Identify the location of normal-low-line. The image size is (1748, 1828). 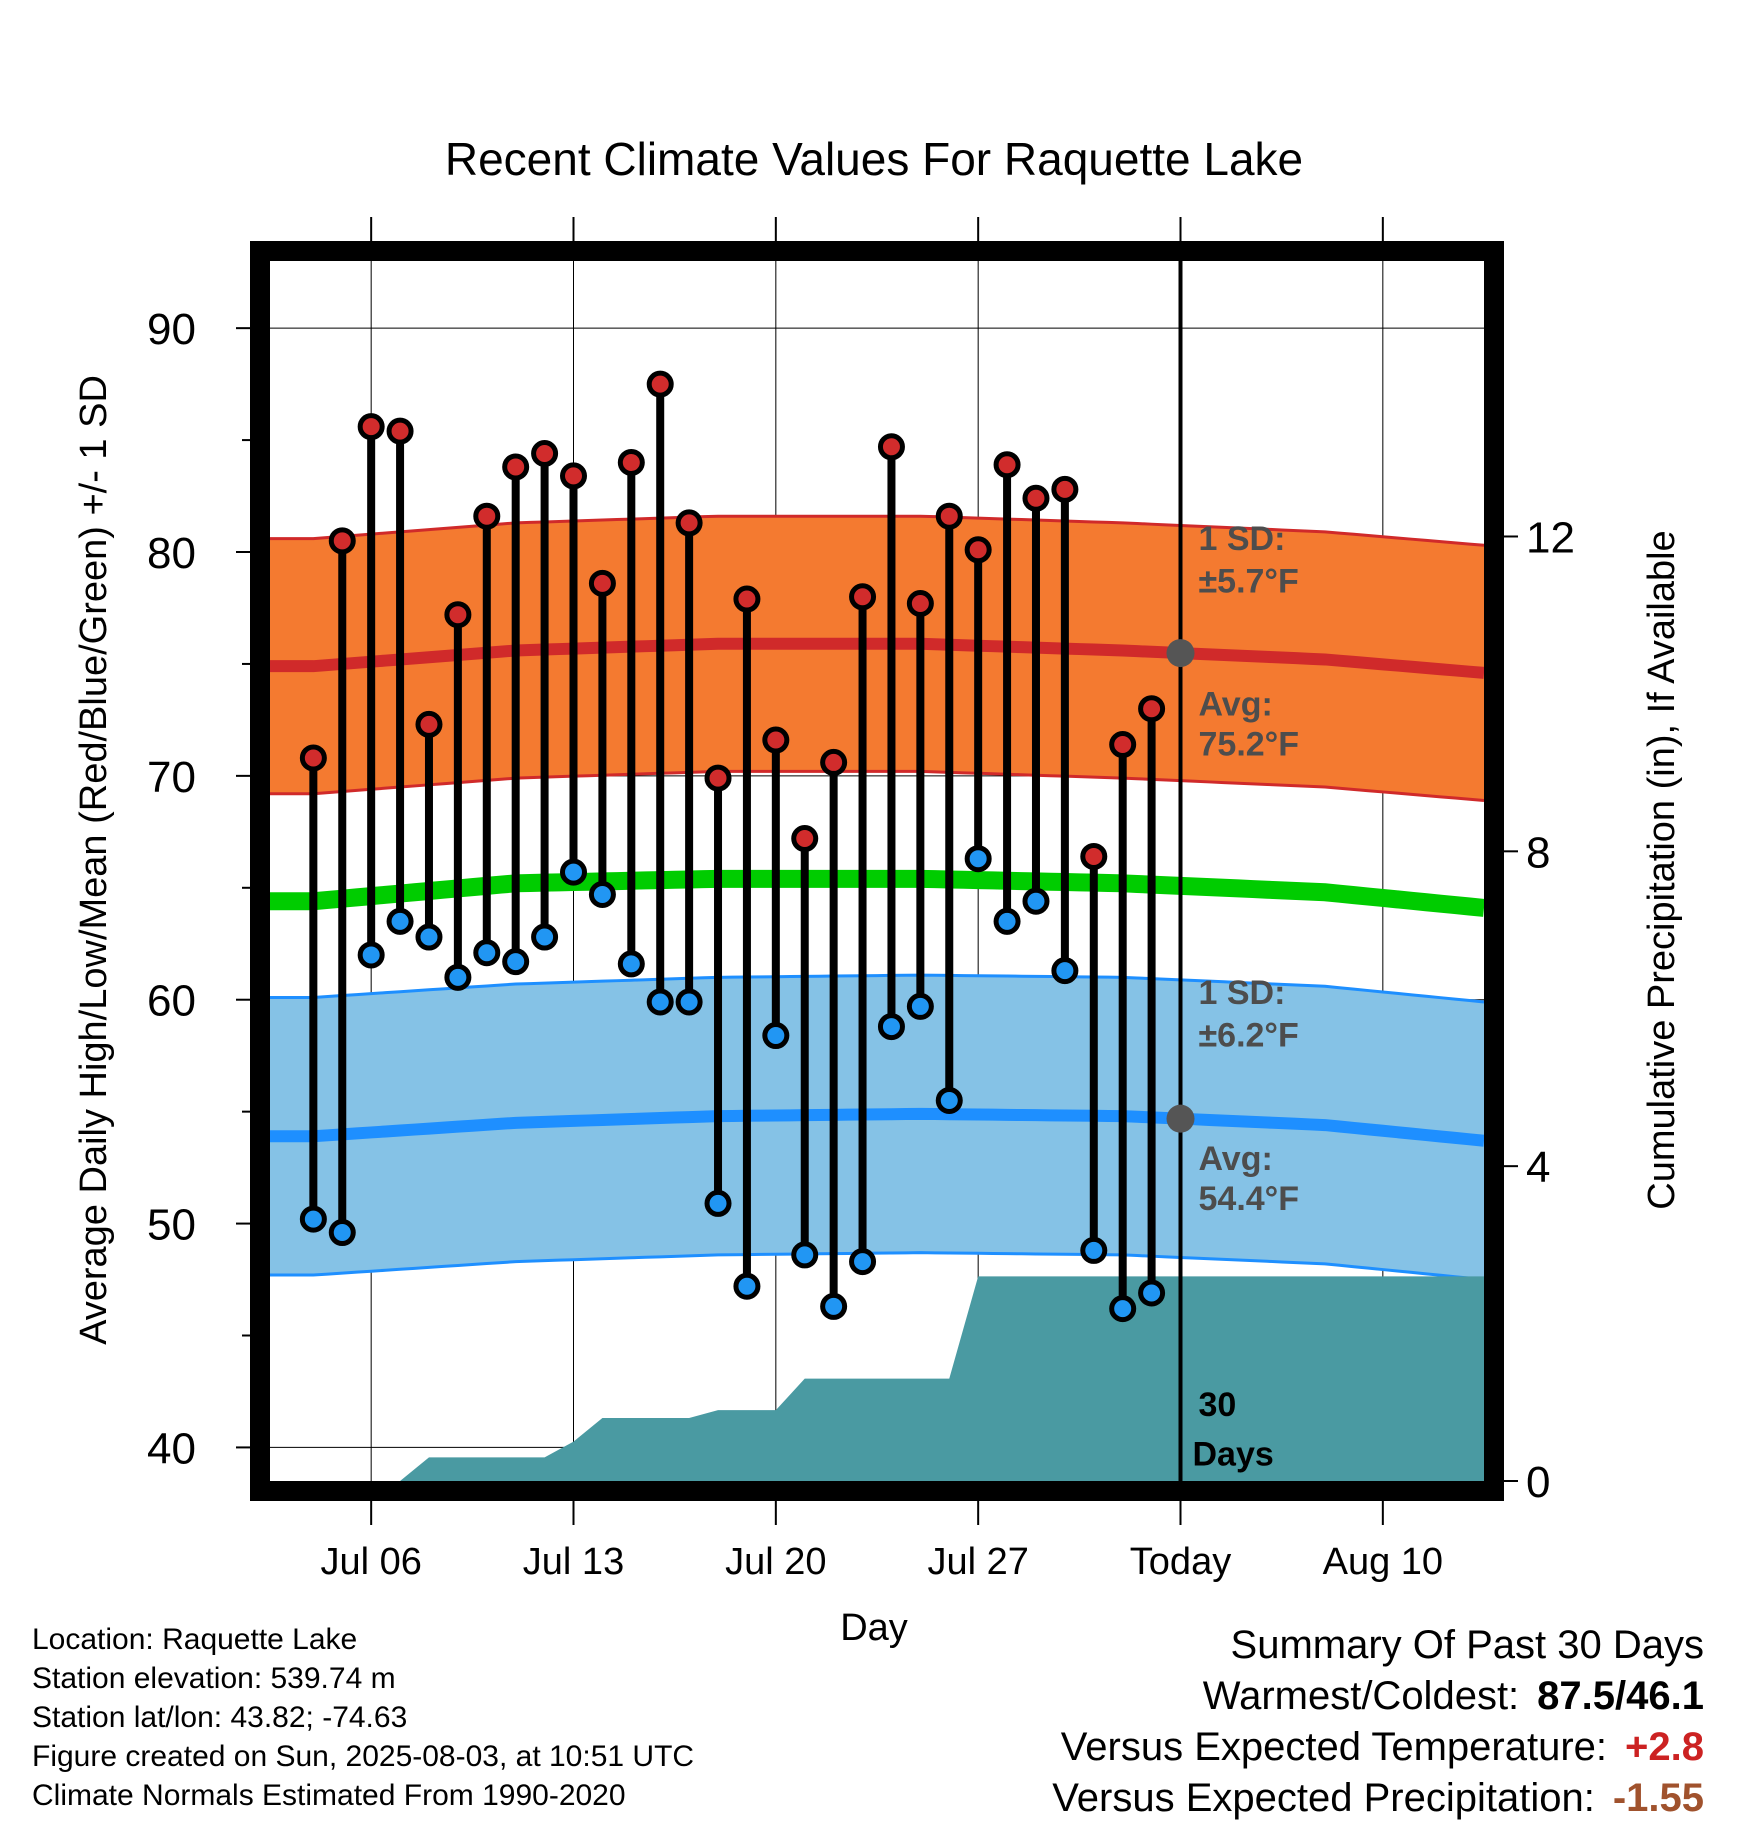
(877, 1127).